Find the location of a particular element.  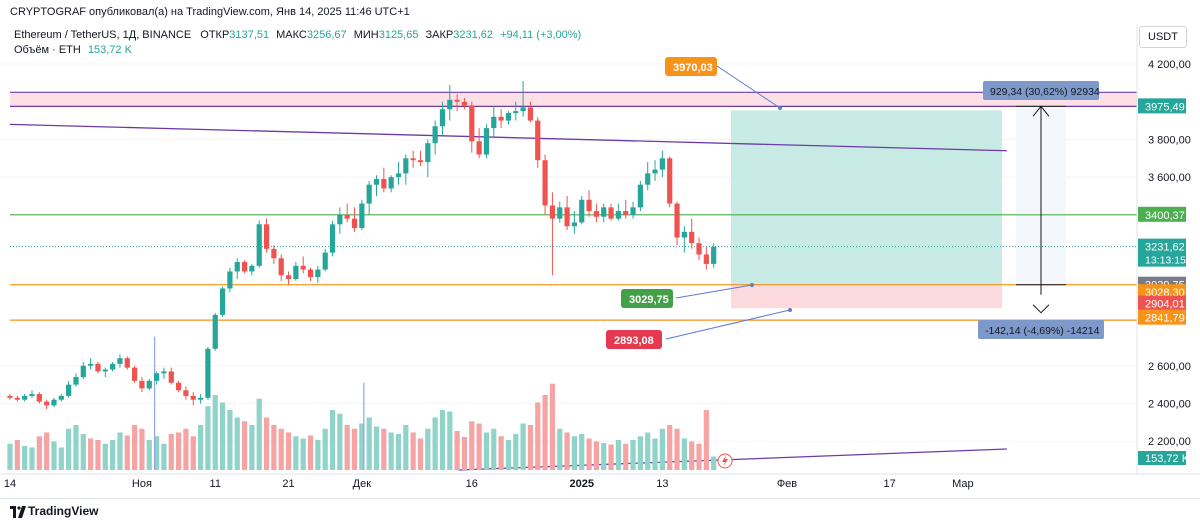

y-tick-label: 4 200,00 is located at coordinates (1169, 65).